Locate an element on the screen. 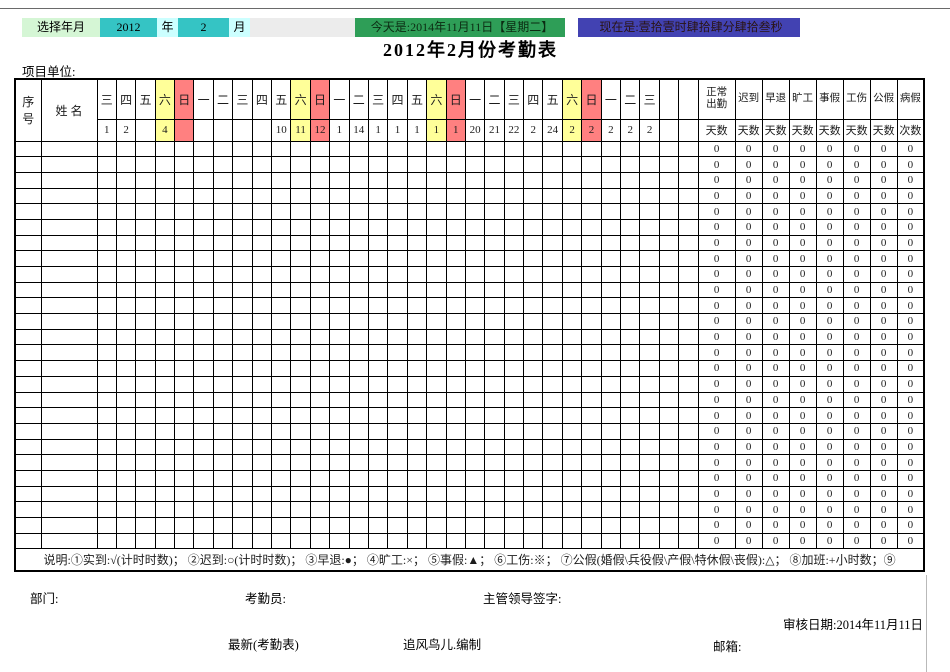 This screenshot has width=950, height=672. weekday-header-cell: 三 is located at coordinates (242, 99).